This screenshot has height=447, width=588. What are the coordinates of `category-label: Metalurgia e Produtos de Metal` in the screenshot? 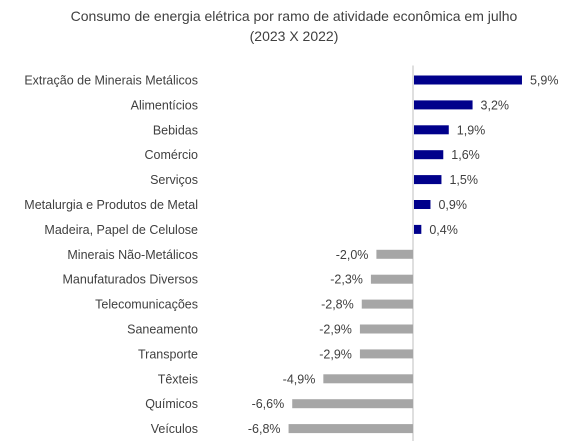 It's located at (111, 205).